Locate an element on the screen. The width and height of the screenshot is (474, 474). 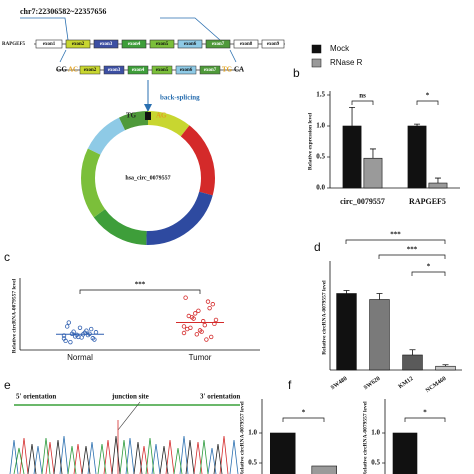
exon-label: exon1 is located at coordinates (49, 44).